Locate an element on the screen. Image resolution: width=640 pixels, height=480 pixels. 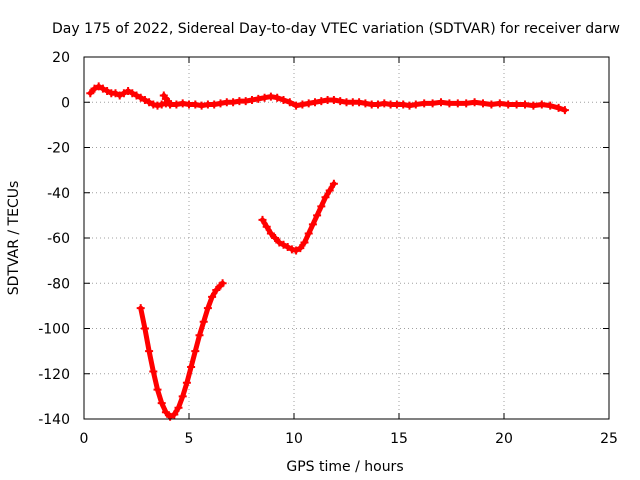
y-tick-label: -140 is located at coordinates (54, 420).